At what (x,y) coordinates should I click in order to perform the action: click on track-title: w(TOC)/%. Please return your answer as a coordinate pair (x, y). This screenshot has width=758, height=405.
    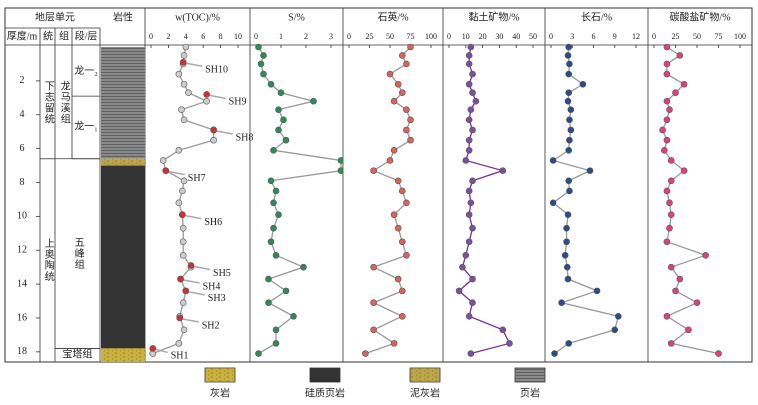
    Looking at the image, I should click on (197, 17).